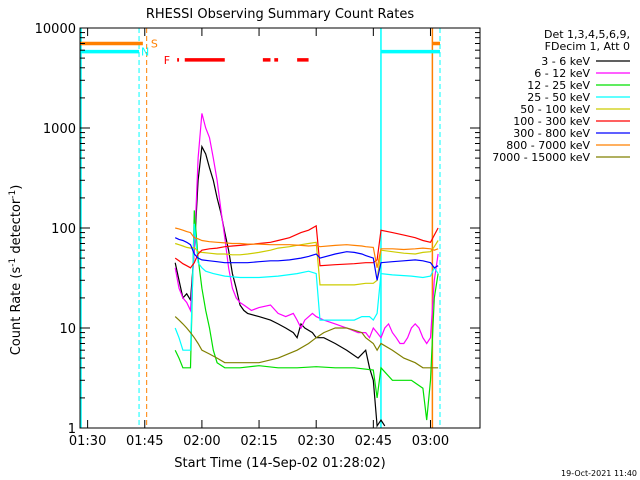  Describe the element at coordinates (72, 429) in the screenshot. I see `y-tick-label-0: 1` at that location.